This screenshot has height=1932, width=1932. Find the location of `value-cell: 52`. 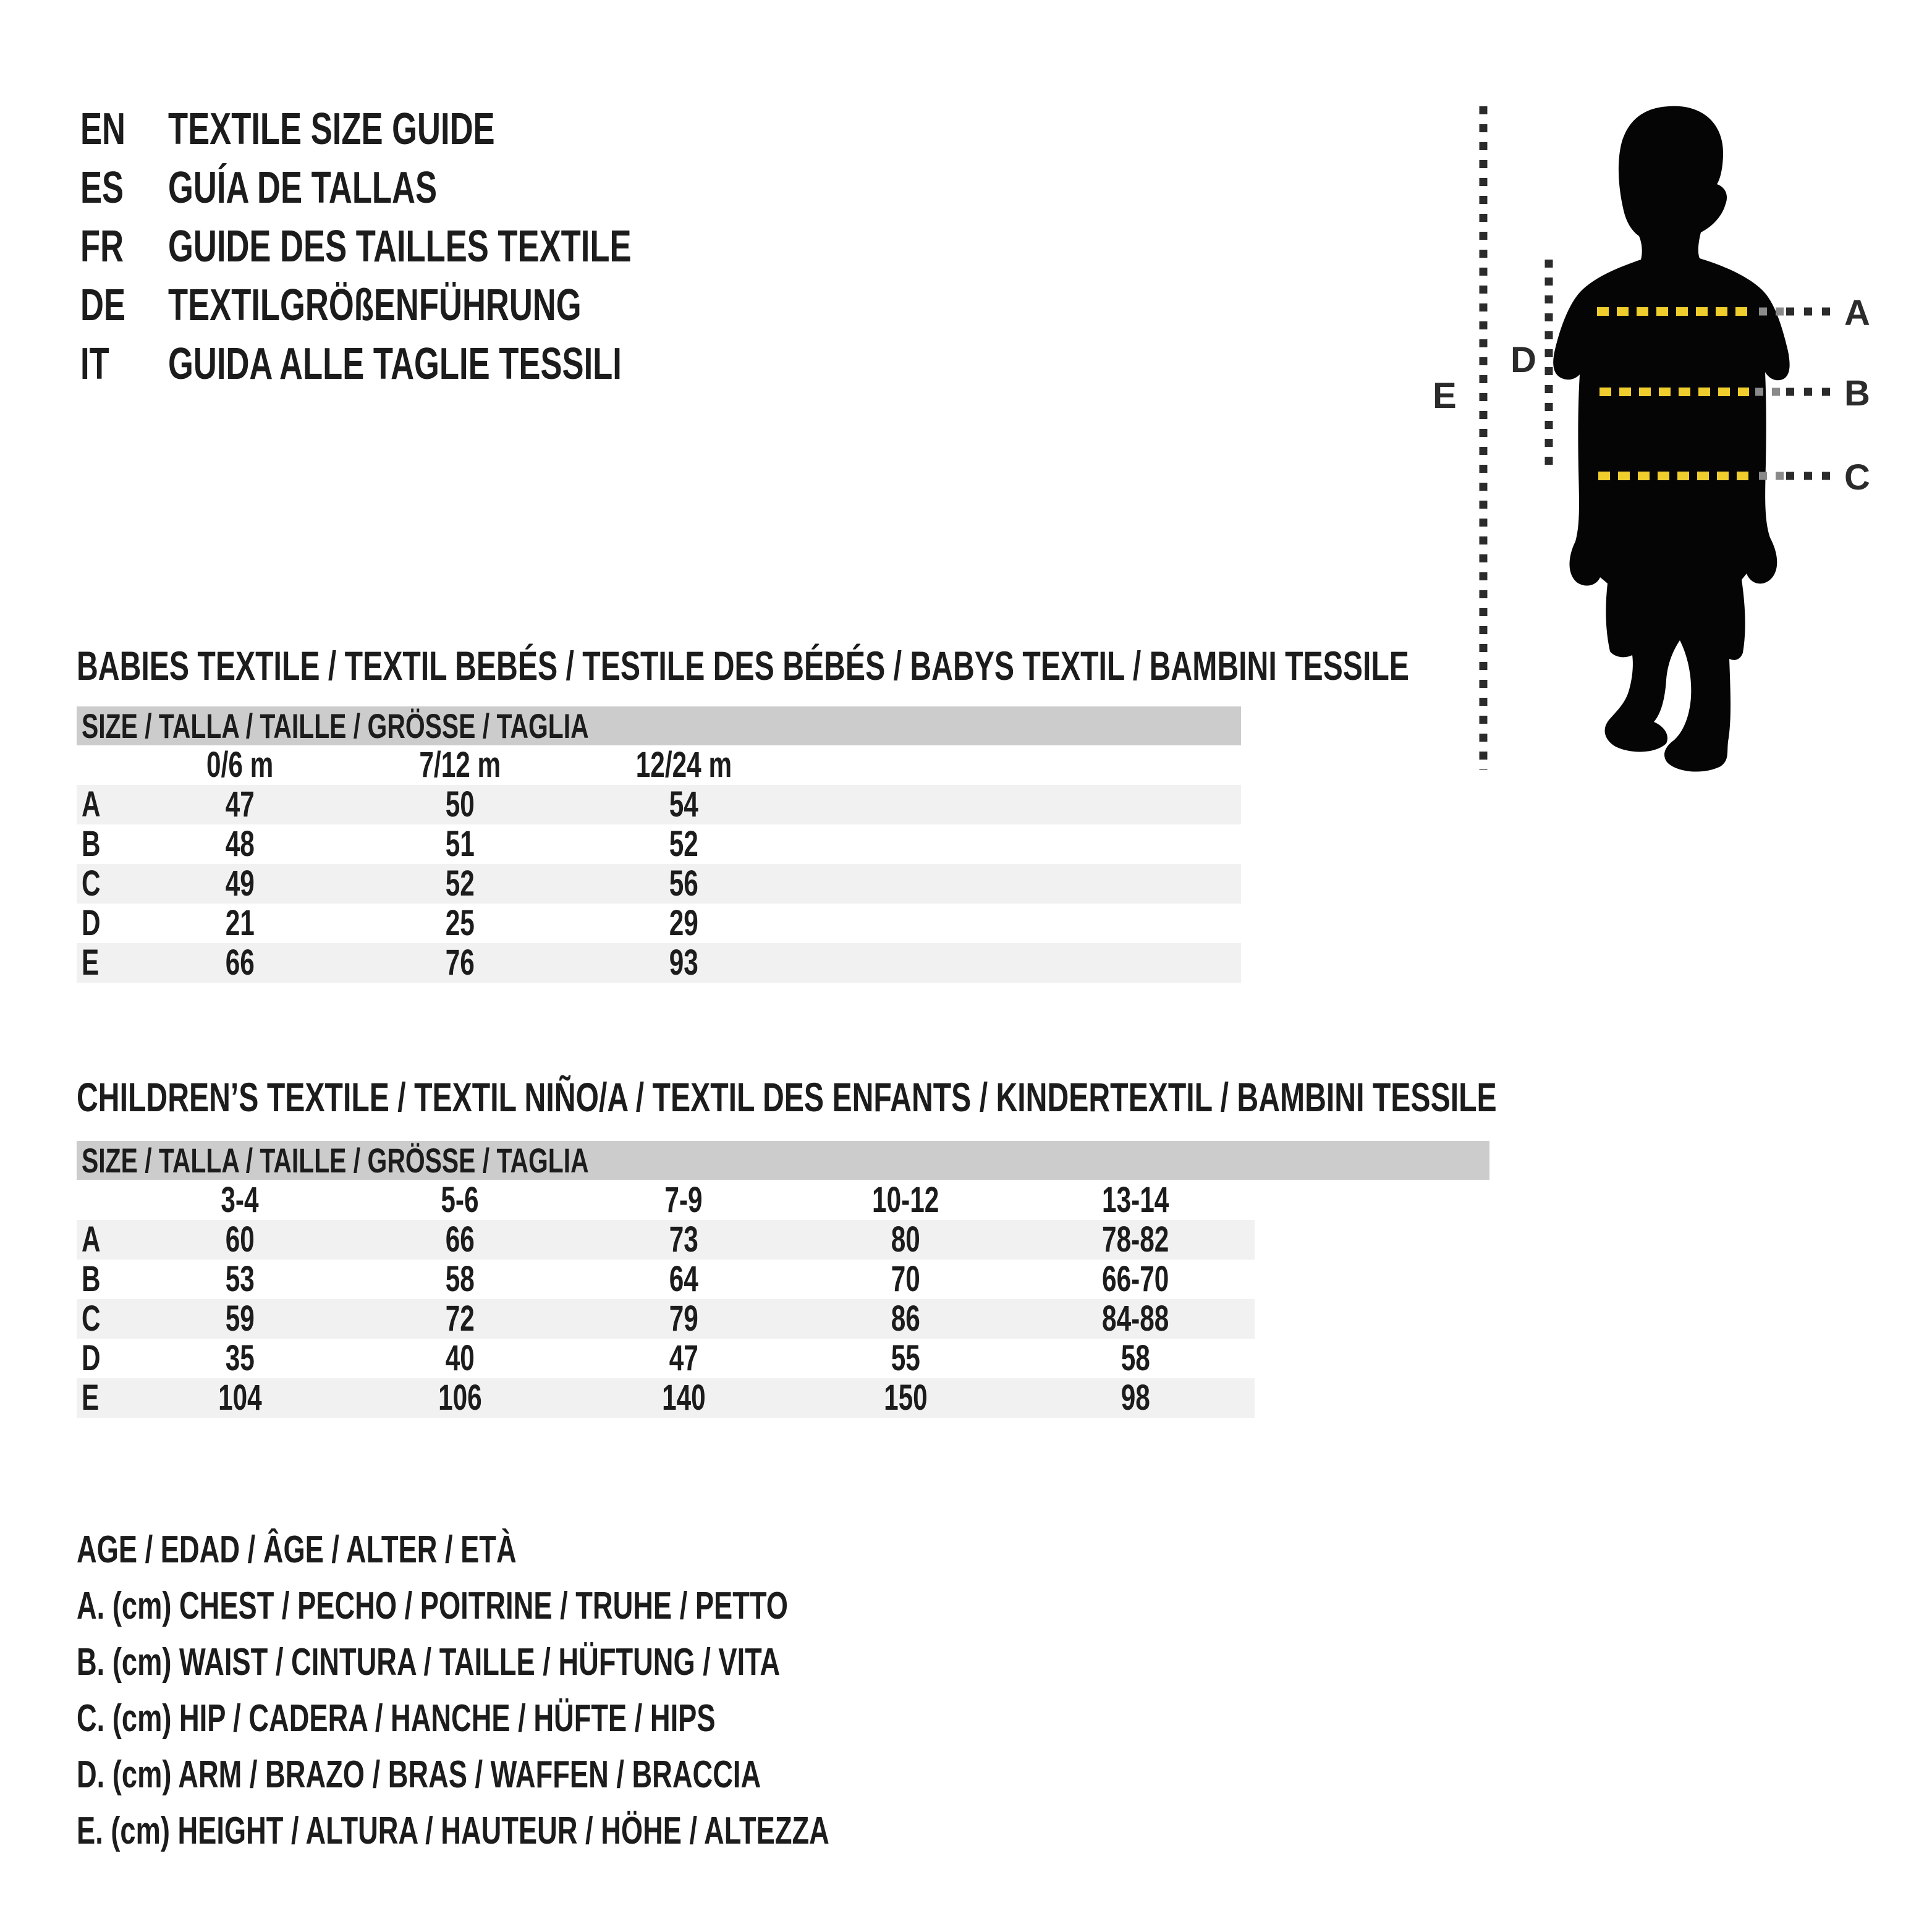

value-cell: 52 is located at coordinates (460, 883).